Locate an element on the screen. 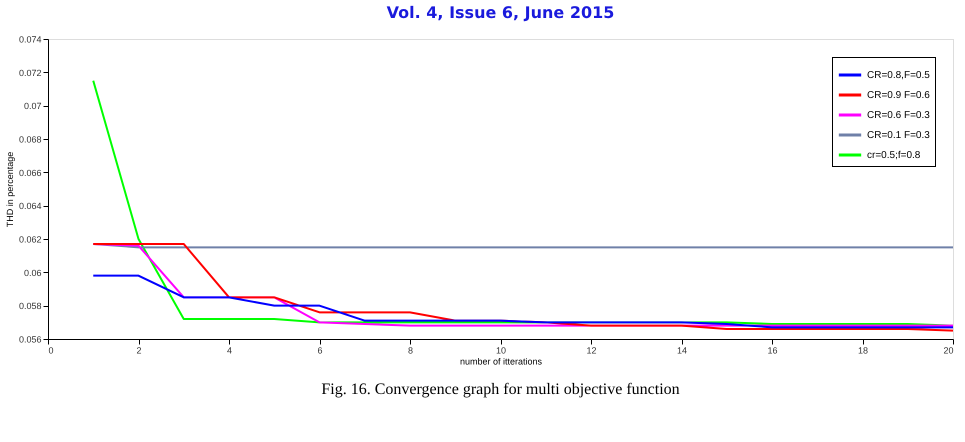  x-tick-label: 10 is located at coordinates (501, 351).